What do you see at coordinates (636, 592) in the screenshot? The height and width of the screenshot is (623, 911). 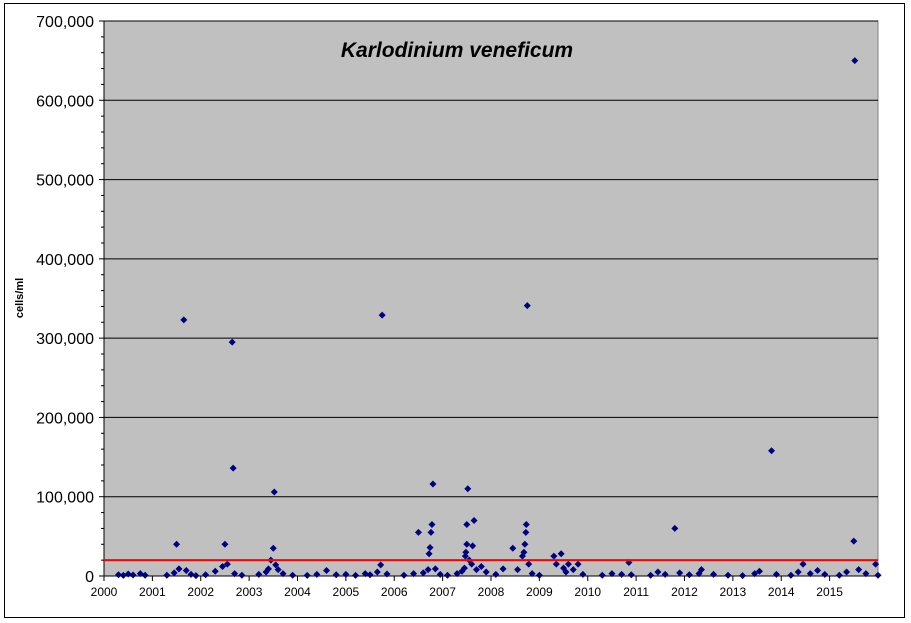 I see `x-tick-label: 2011` at bounding box center [636, 592].